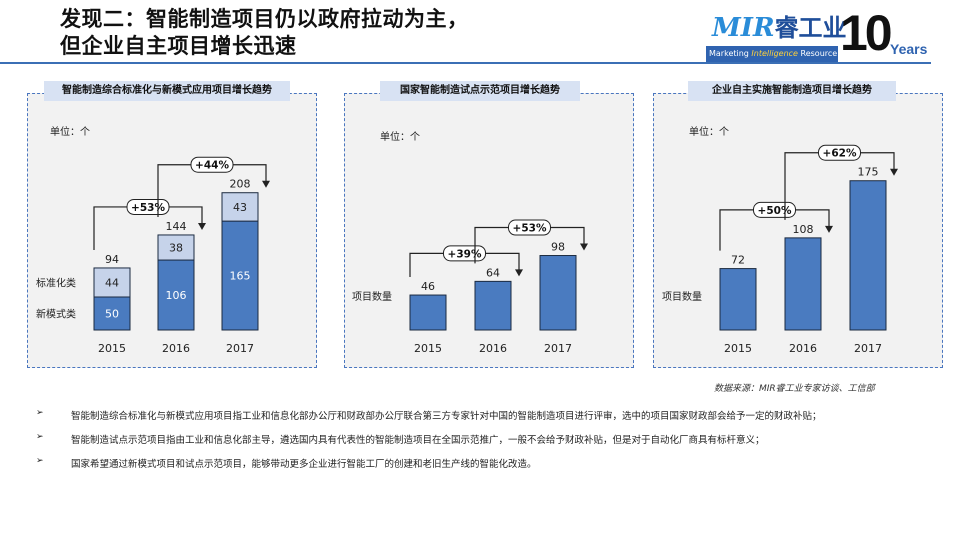 This screenshot has height=540, width=960. What do you see at coordinates (803, 229) in the screenshot?
I see `bar-total-label: 108` at bounding box center [803, 229].